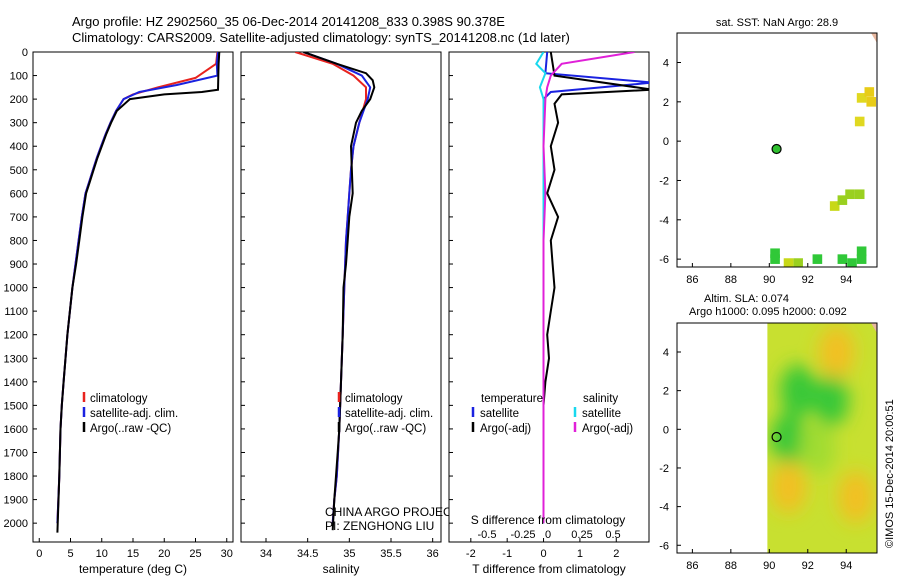 This screenshot has height=580, width=900. I want to click on x-axis-label: temperature (deg C), so click(133, 569).